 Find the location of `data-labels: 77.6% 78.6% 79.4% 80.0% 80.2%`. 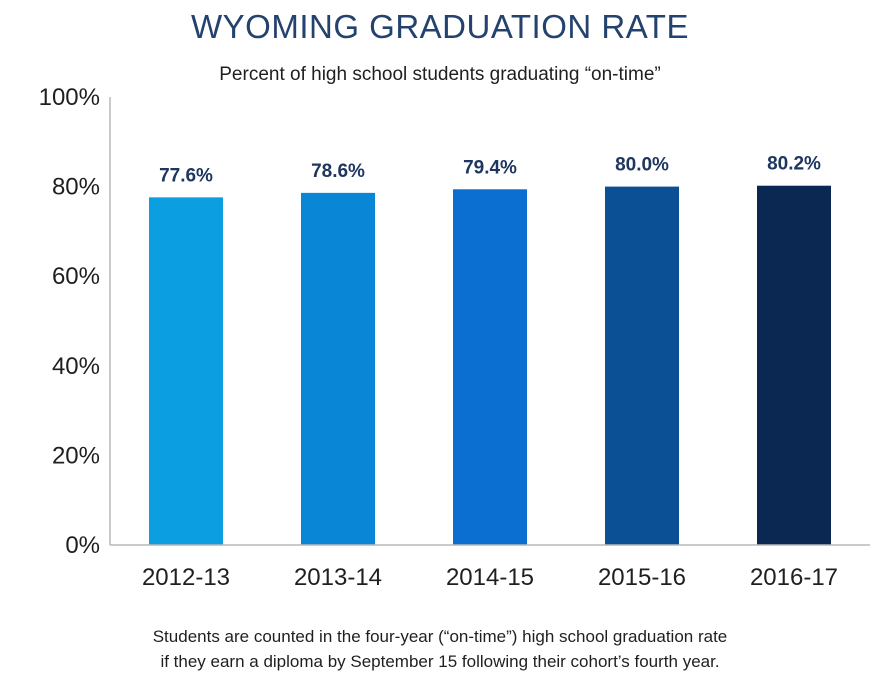

data-labels: 77.6% 78.6% 79.4% 80.0% 80.2% is located at coordinates (490, 170).